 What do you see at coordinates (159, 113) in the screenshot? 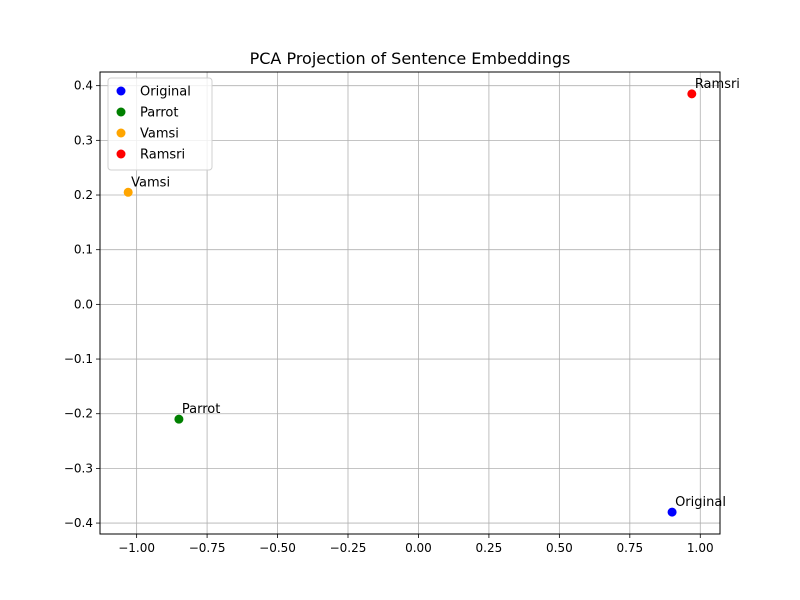
I see `legend-label-parrot: Parrot` at bounding box center [159, 113].